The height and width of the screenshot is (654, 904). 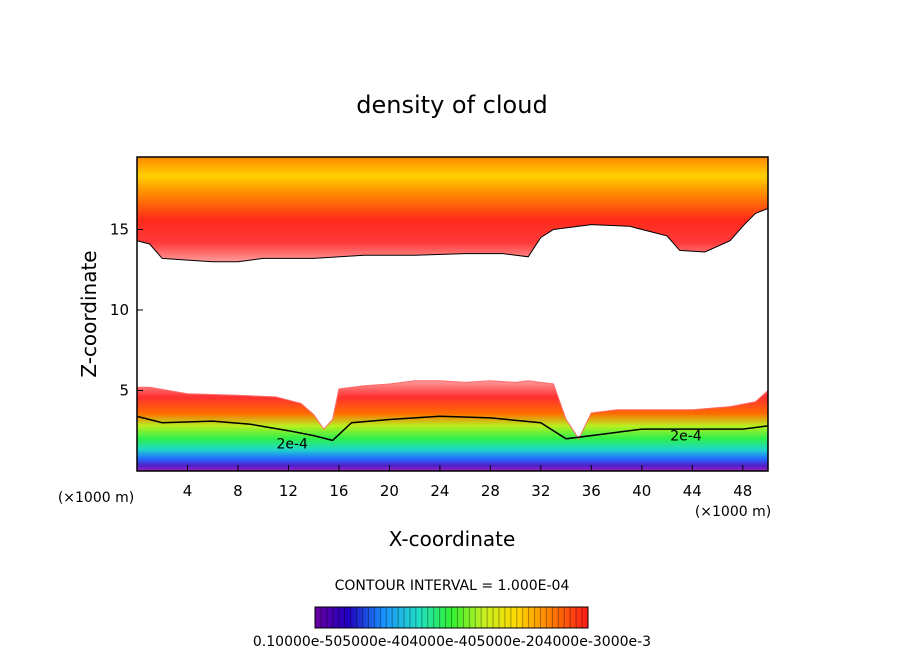 I want to click on lower-cloud-top-contour, so click(x=452, y=410).